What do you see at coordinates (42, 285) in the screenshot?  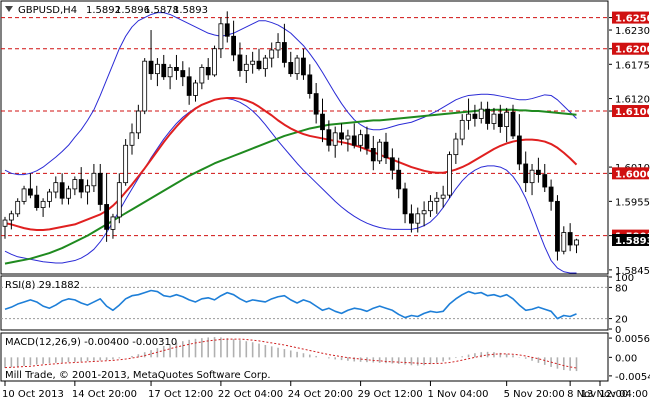 I see `rsi-title: RSI(8) 29.1882` at bounding box center [42, 285].